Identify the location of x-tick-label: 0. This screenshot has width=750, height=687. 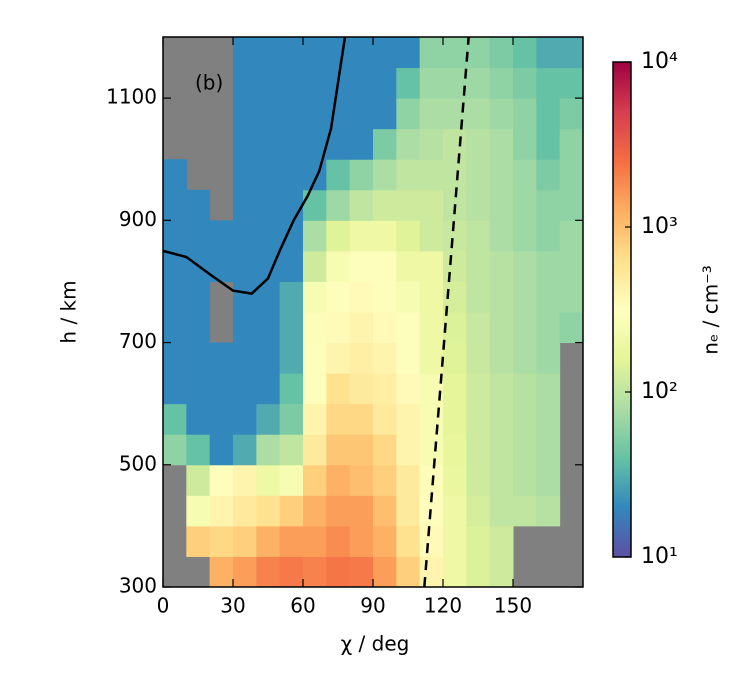
(163, 606).